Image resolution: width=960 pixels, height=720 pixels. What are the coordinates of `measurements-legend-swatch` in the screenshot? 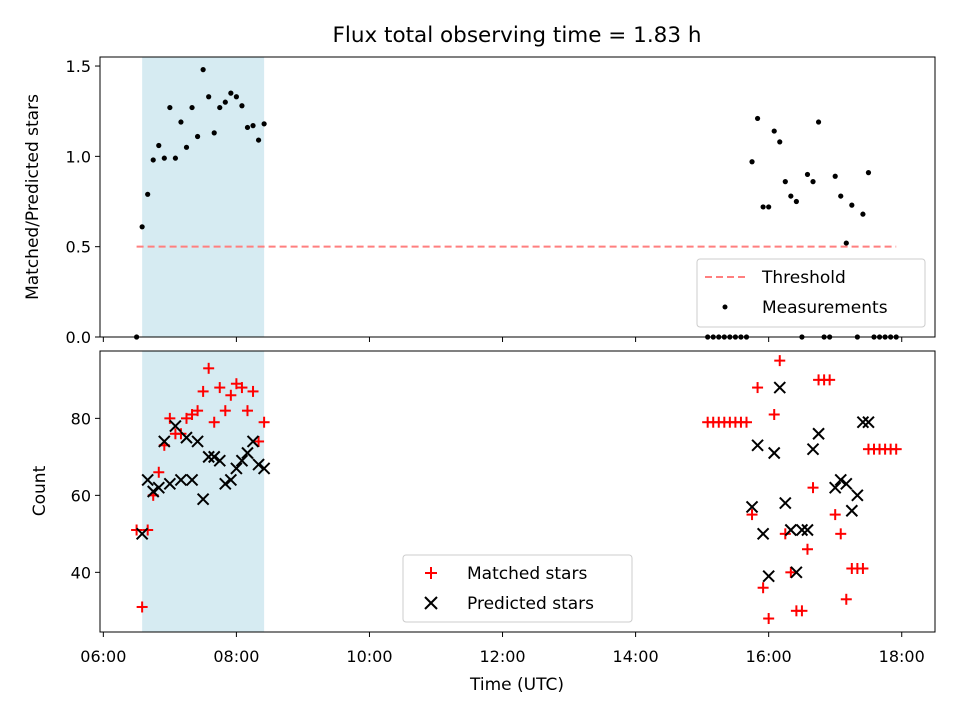 It's located at (725, 307).